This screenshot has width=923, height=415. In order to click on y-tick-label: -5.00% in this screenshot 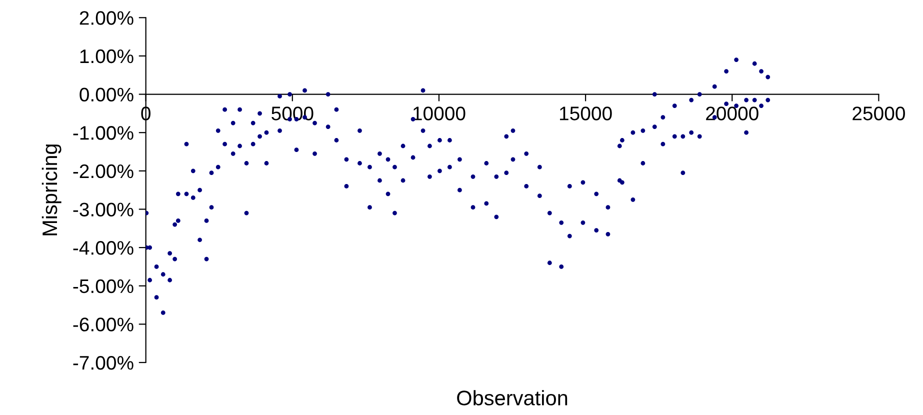, I will do `click(103, 286)`.